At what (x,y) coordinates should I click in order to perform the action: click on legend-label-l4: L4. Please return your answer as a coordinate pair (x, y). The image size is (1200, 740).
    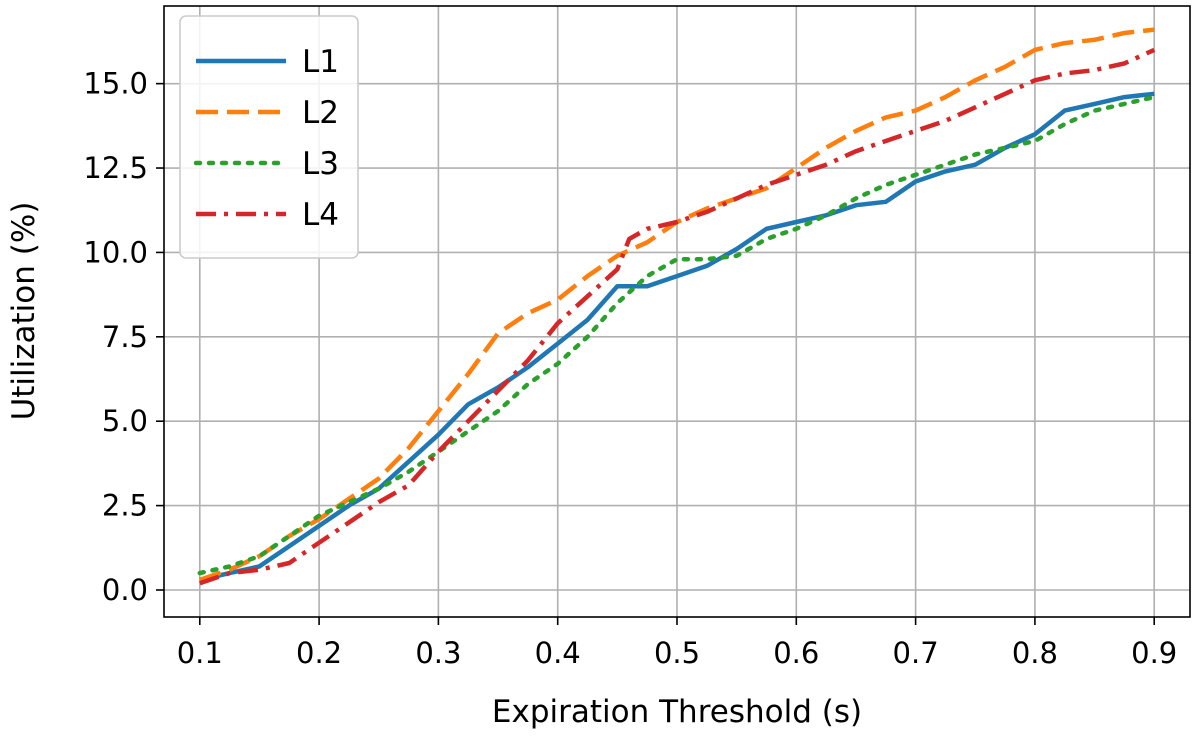
    Looking at the image, I should click on (320, 215).